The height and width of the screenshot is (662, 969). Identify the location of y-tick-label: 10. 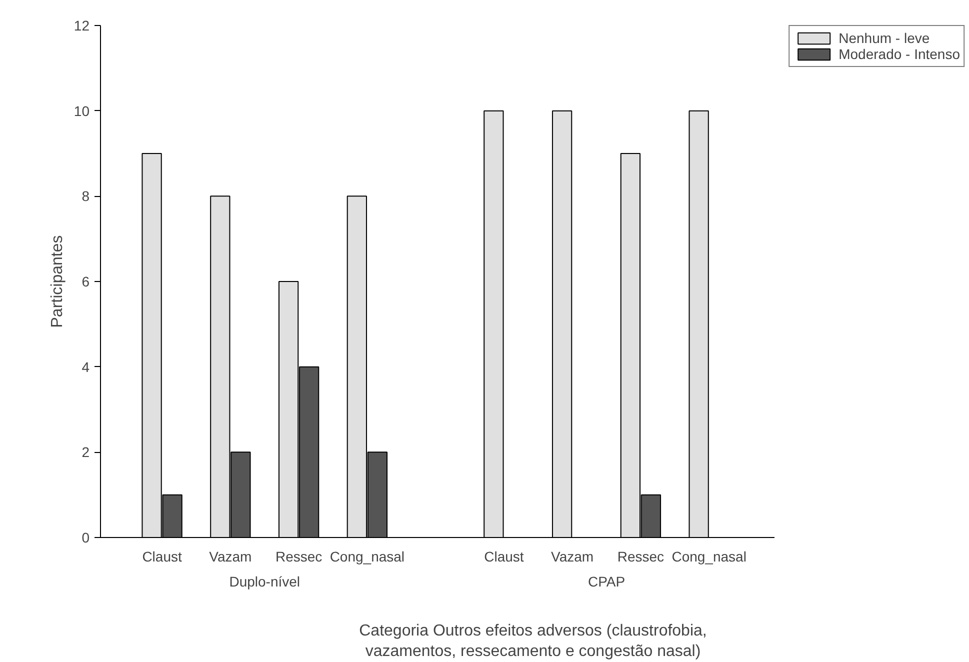
(82, 110).